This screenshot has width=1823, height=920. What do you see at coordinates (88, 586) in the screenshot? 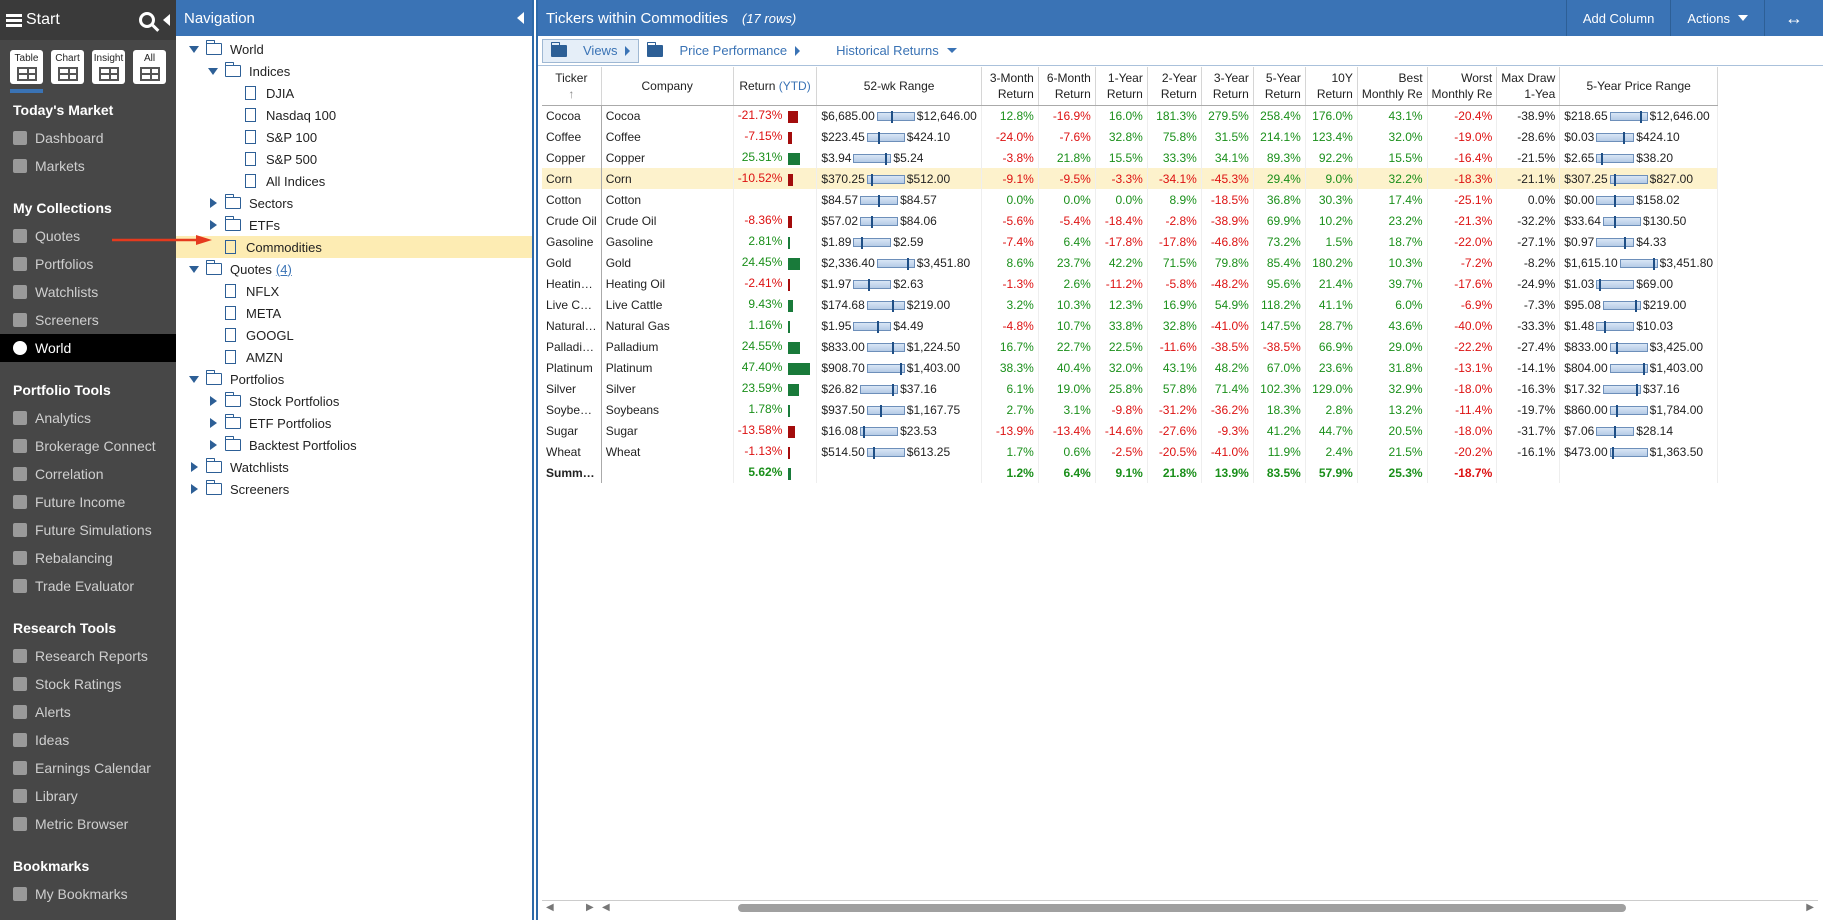
I see `sidebar-item-trade-evaluator: Trade Evaluator` at bounding box center [88, 586].